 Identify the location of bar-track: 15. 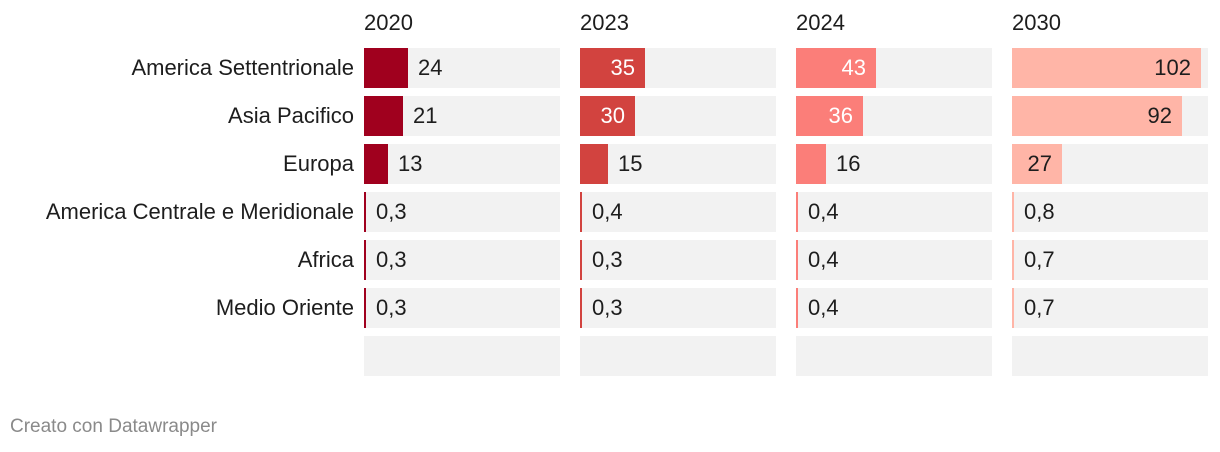
(678, 164).